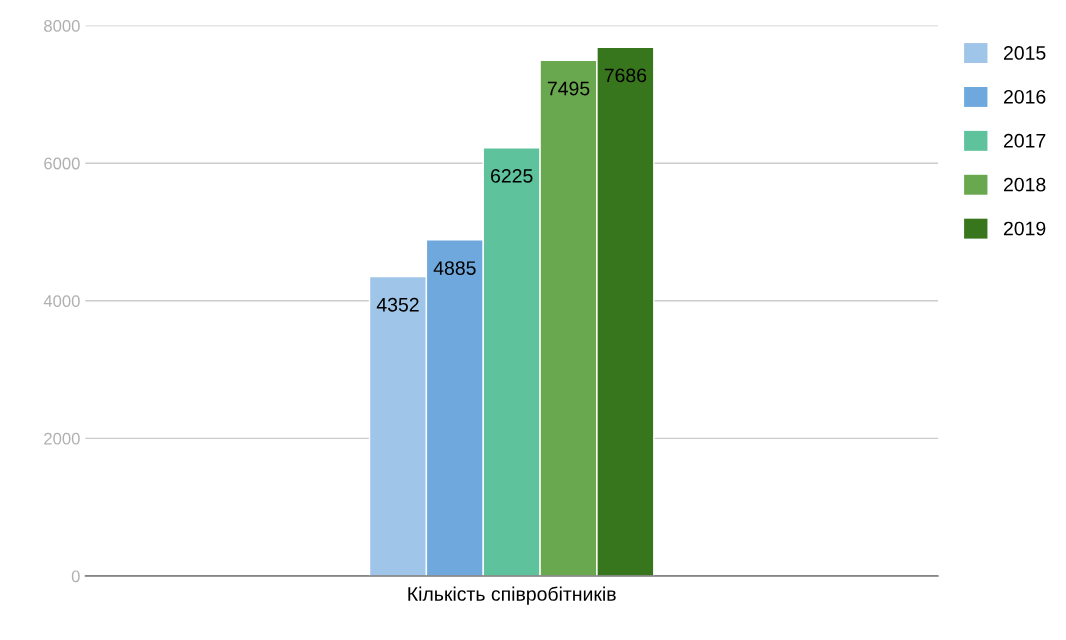  What do you see at coordinates (1024, 53) in the screenshot?
I see `legend-label: 2015` at bounding box center [1024, 53].